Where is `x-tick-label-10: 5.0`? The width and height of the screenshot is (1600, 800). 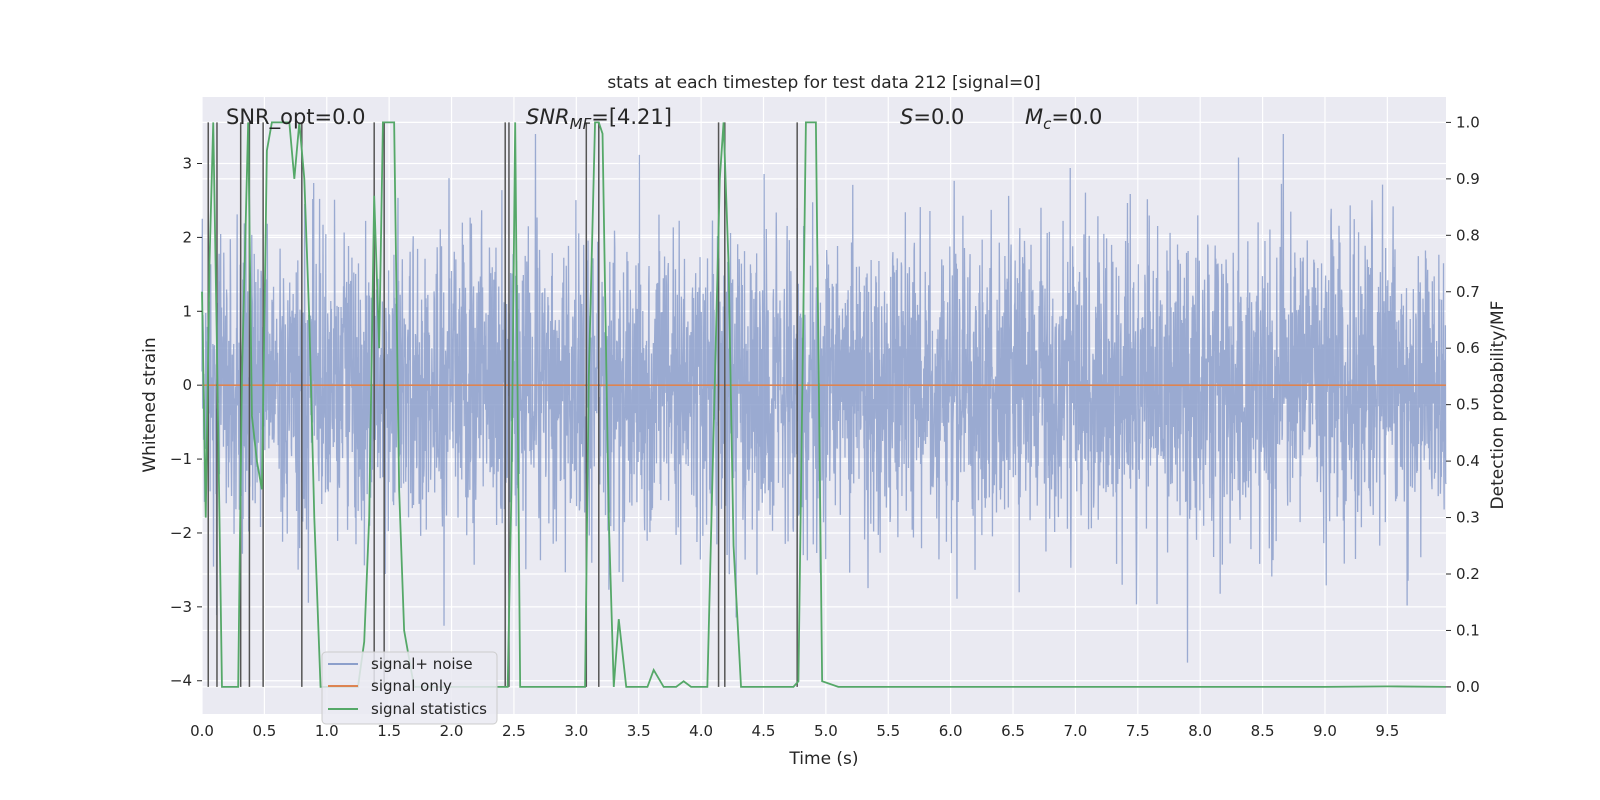 x-tick-label-10: 5.0 is located at coordinates (826, 731).